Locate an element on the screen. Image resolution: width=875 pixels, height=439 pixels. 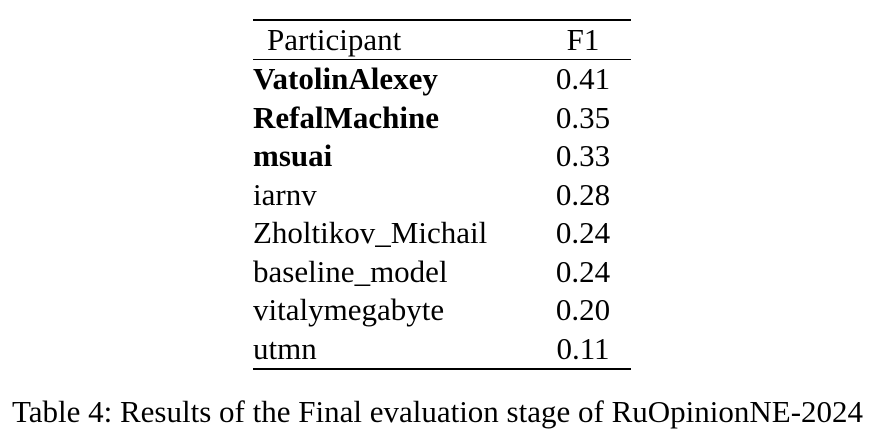
participant-cell: utmn is located at coordinates (285, 348).